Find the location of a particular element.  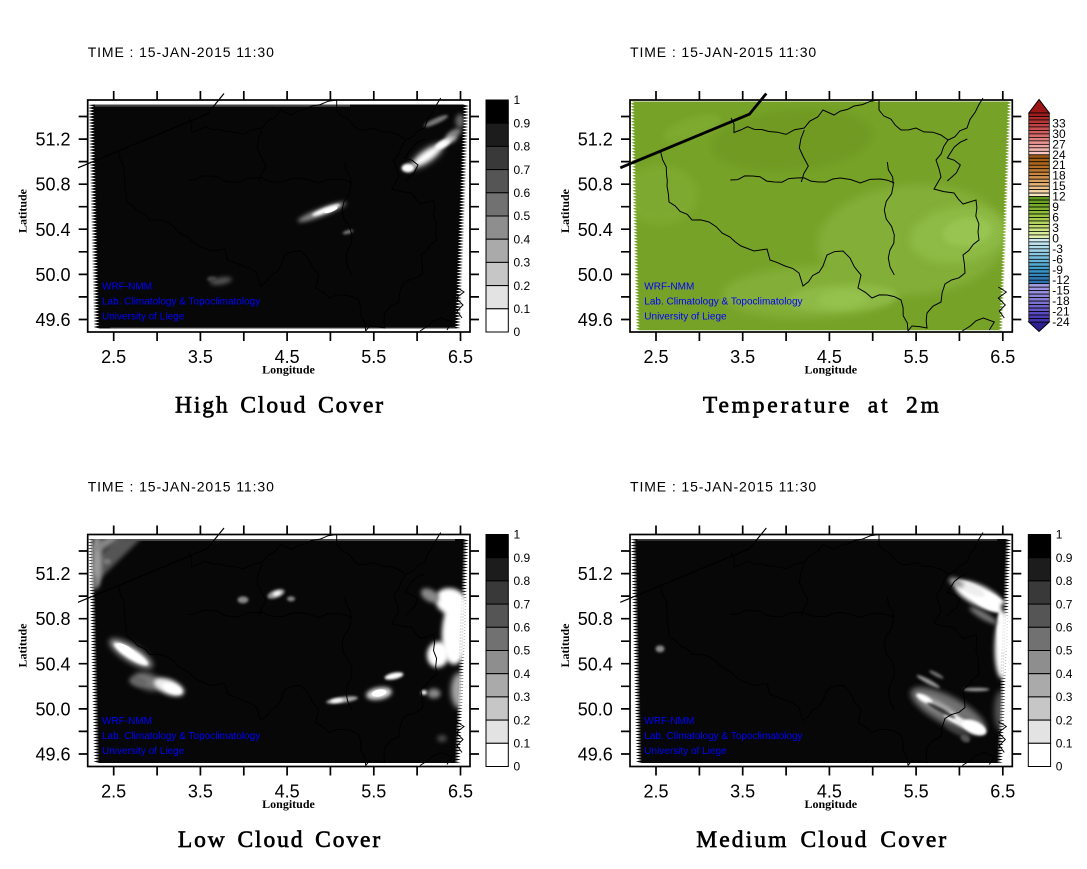

svg-text: 3 is located at coordinates (1055, 228).